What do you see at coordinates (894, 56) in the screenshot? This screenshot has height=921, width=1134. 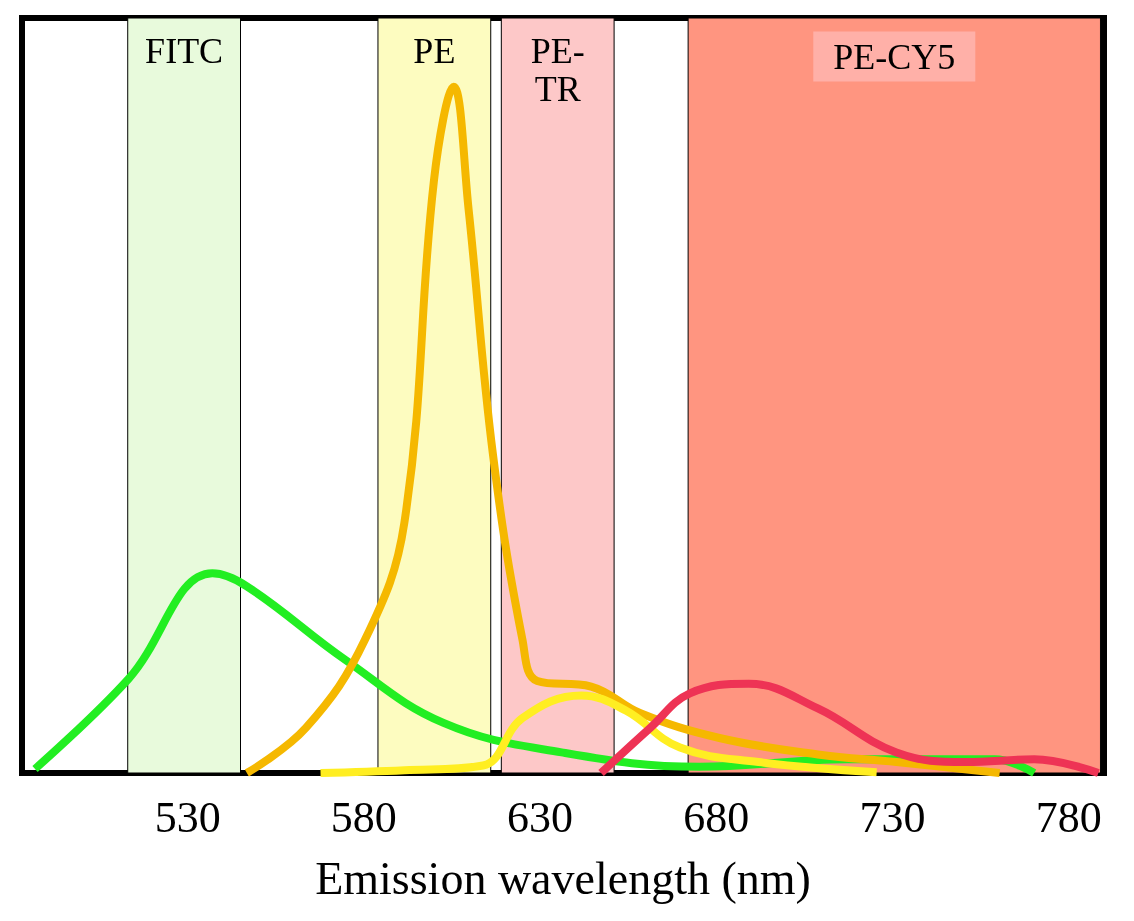 I see `band-label: PE-CY5` at bounding box center [894, 56].